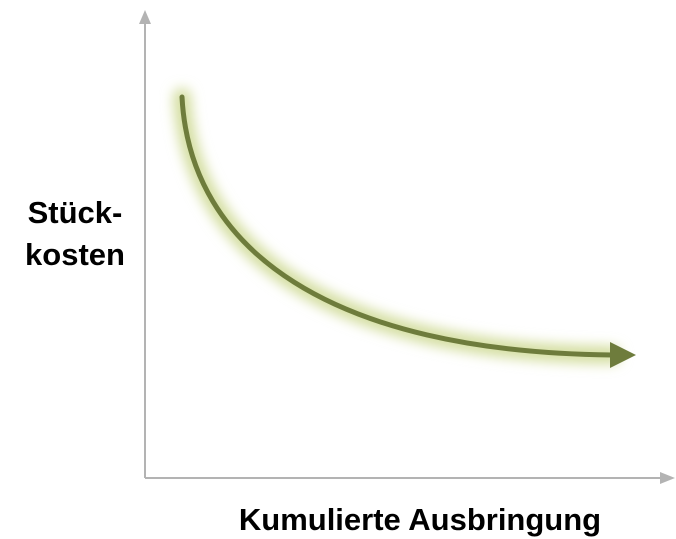 The height and width of the screenshot is (539, 676). I want to click on y-axis-arrow, so click(145, 17).